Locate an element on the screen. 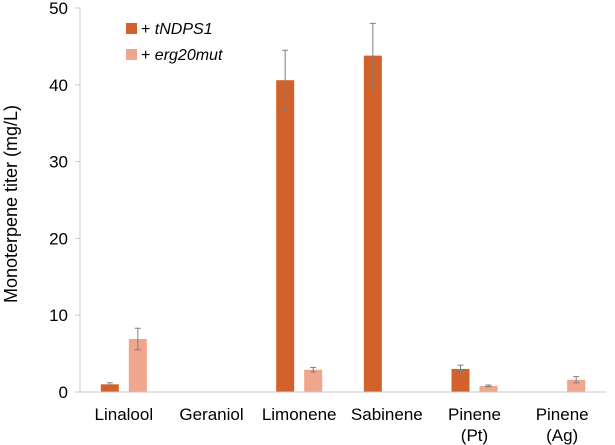 The image size is (615, 445). y-tick-label: 40 is located at coordinates (58, 85).